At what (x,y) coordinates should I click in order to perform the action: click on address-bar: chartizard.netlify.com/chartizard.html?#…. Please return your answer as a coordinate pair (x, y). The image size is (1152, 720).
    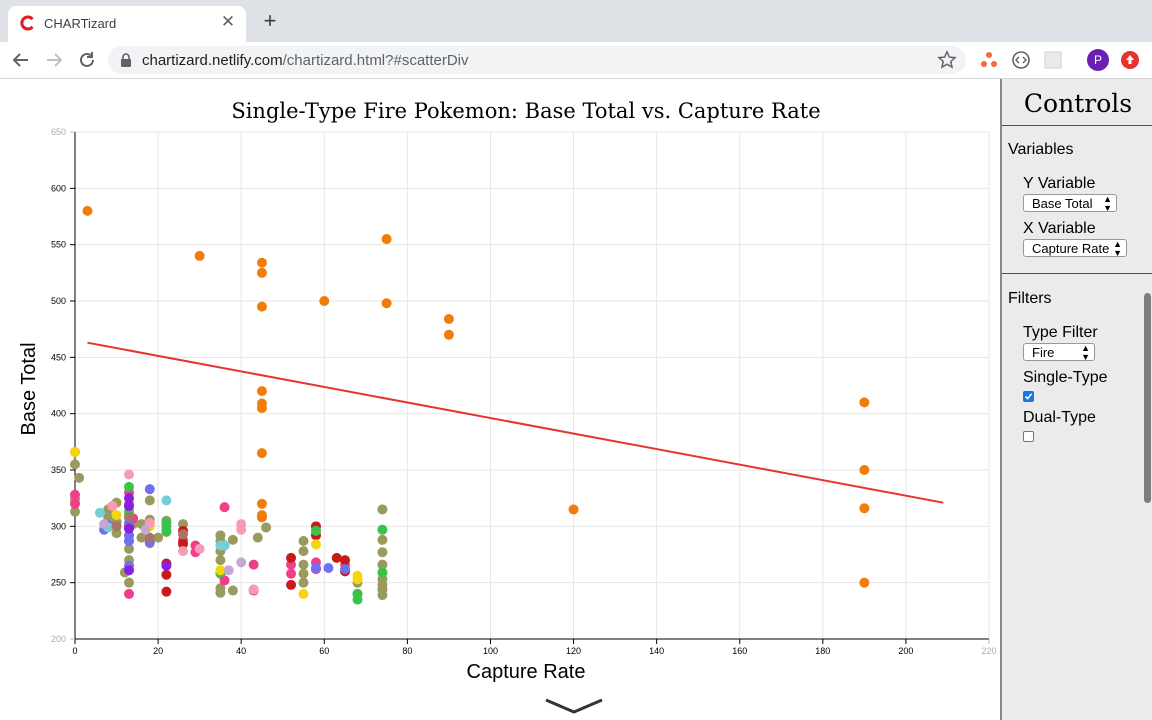
    Looking at the image, I should click on (537, 60).